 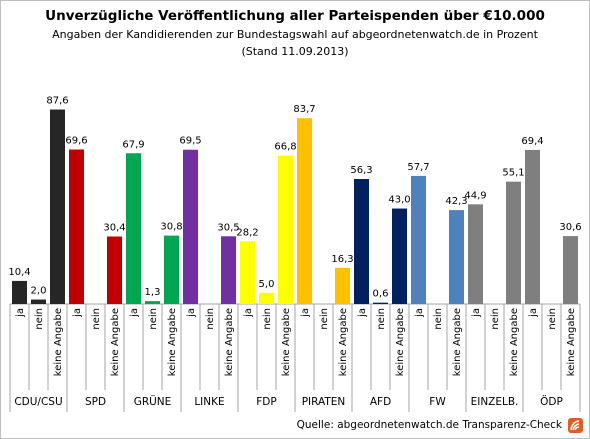 I want to click on party-label: AFD, so click(x=380, y=402).